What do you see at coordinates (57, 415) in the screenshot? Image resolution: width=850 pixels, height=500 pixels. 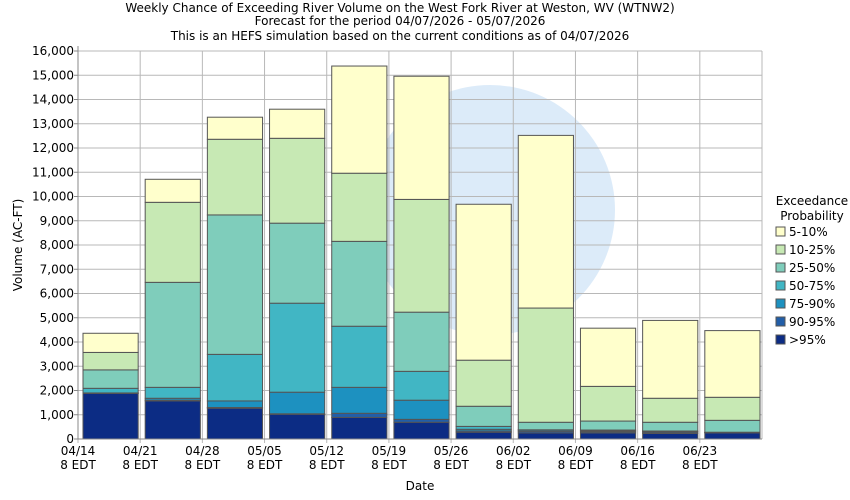 I see `y-tick-label: 1,000` at bounding box center [57, 415].